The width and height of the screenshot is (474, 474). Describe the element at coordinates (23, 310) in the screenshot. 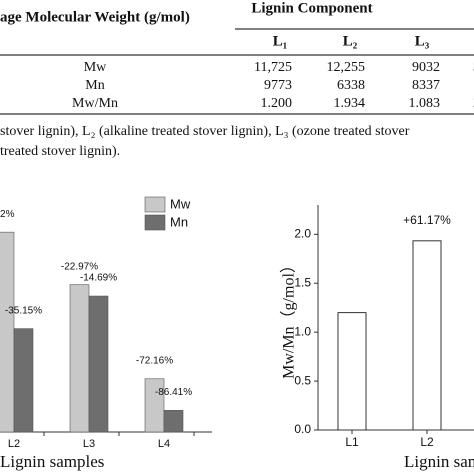

I see `value-label: -35.15%` at that location.